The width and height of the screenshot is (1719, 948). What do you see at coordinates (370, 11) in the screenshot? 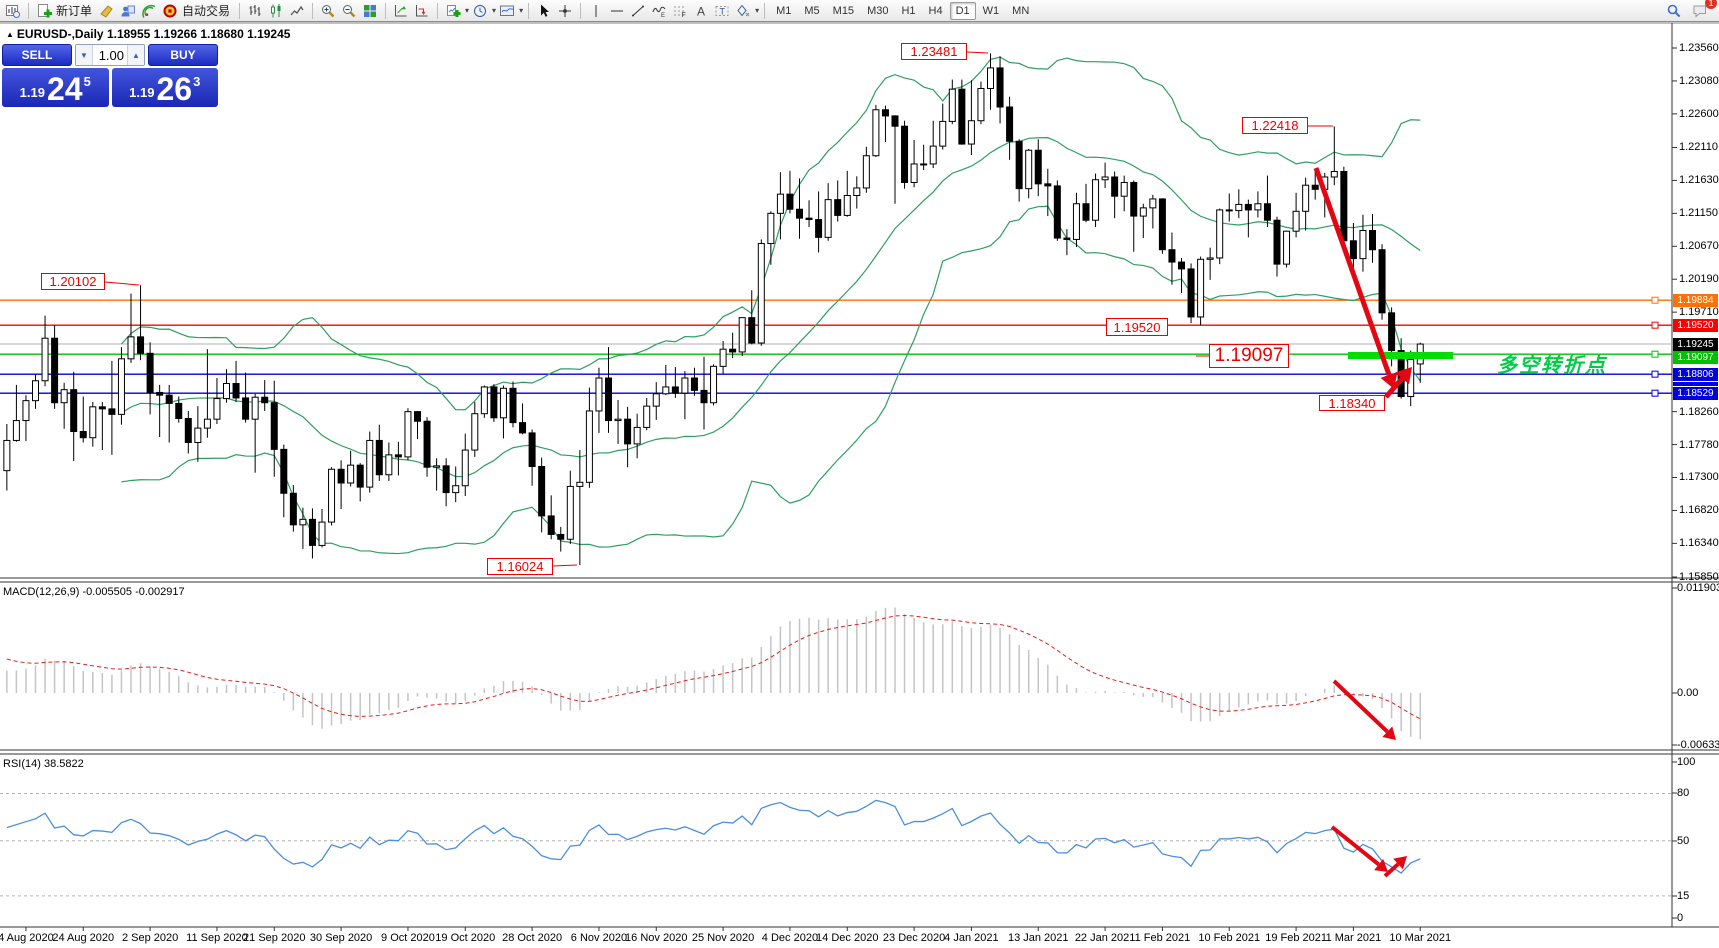
I see `tile-windows-icon` at bounding box center [370, 11].